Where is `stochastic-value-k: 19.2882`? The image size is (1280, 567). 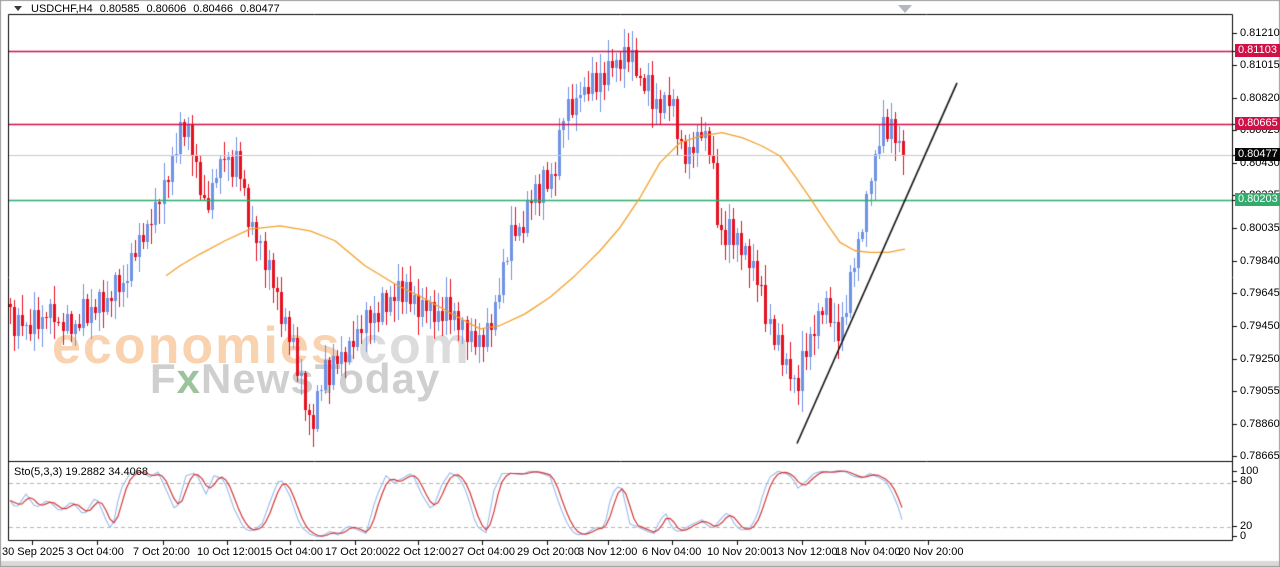 stochastic-value-k: 19.2882 is located at coordinates (85, 472).